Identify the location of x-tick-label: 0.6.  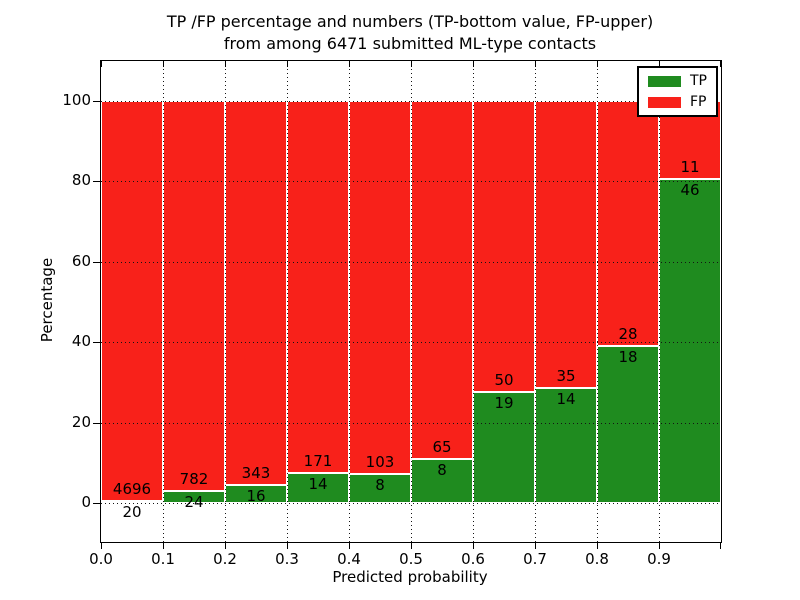
(473, 559).